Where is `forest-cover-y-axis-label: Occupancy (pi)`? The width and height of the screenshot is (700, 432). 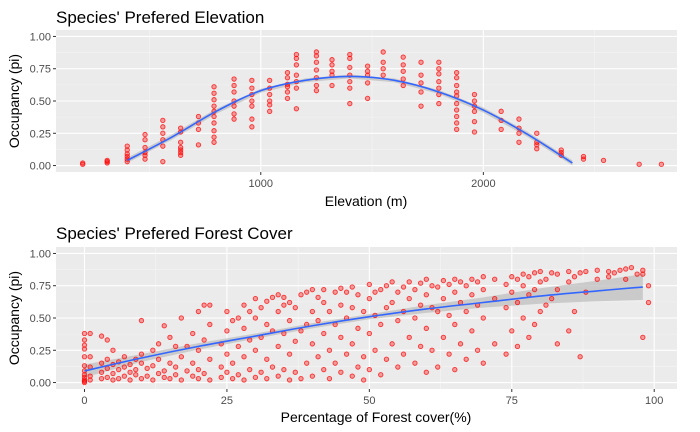 forest-cover-y-axis-label: Occupancy (pi) is located at coordinates (14, 318).